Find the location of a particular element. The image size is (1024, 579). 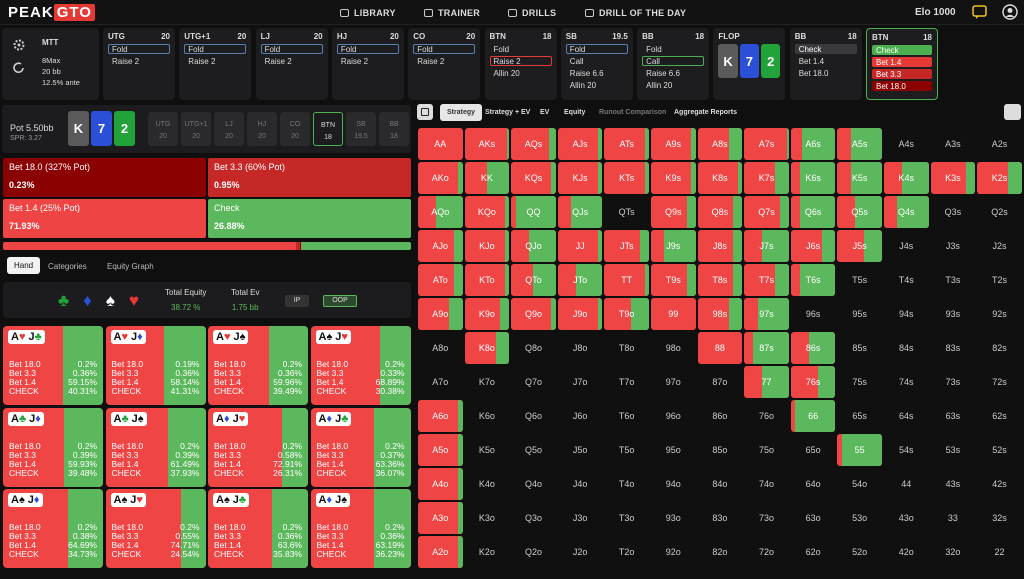

hand-cell: 77 is located at coordinates (766, 382).